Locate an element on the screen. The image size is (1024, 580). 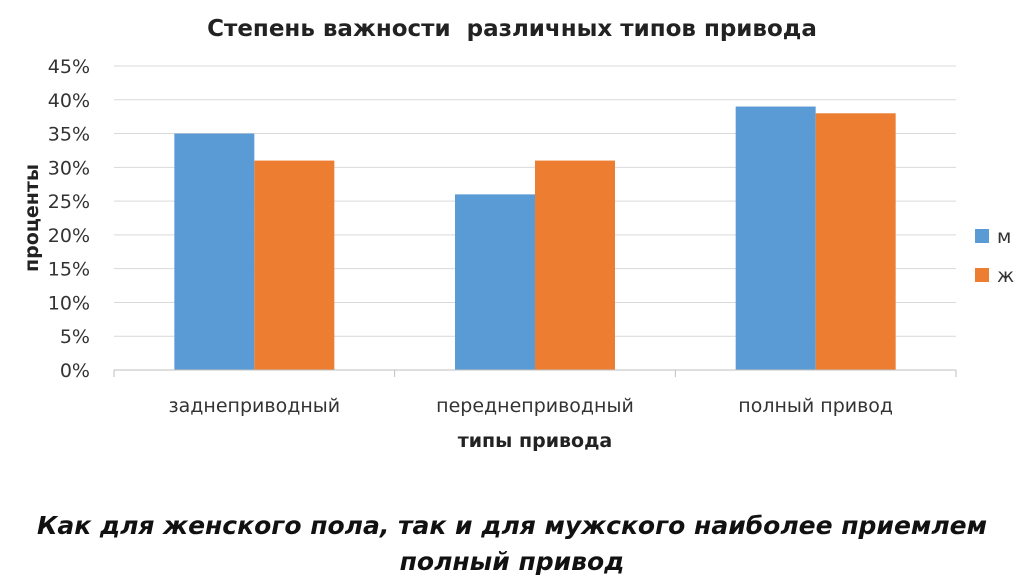
x-tick-label: полный привод is located at coordinates (815, 406).